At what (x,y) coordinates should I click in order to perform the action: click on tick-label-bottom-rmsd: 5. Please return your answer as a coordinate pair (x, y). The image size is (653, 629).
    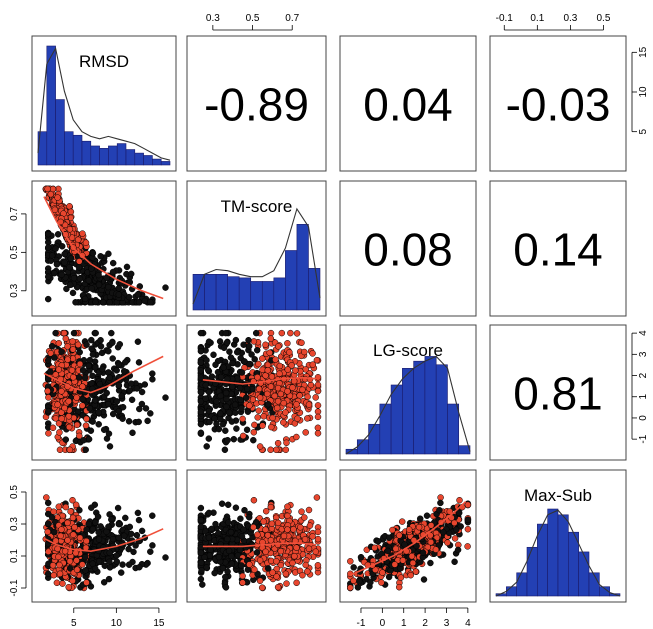
    Looking at the image, I should click on (74, 623).